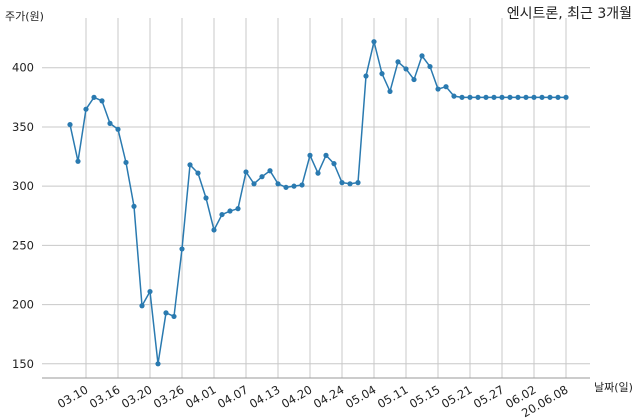 This screenshot has width=640, height=419. Describe the element at coordinates (23, 245) in the screenshot. I see `y-tick-label: 250` at that location.